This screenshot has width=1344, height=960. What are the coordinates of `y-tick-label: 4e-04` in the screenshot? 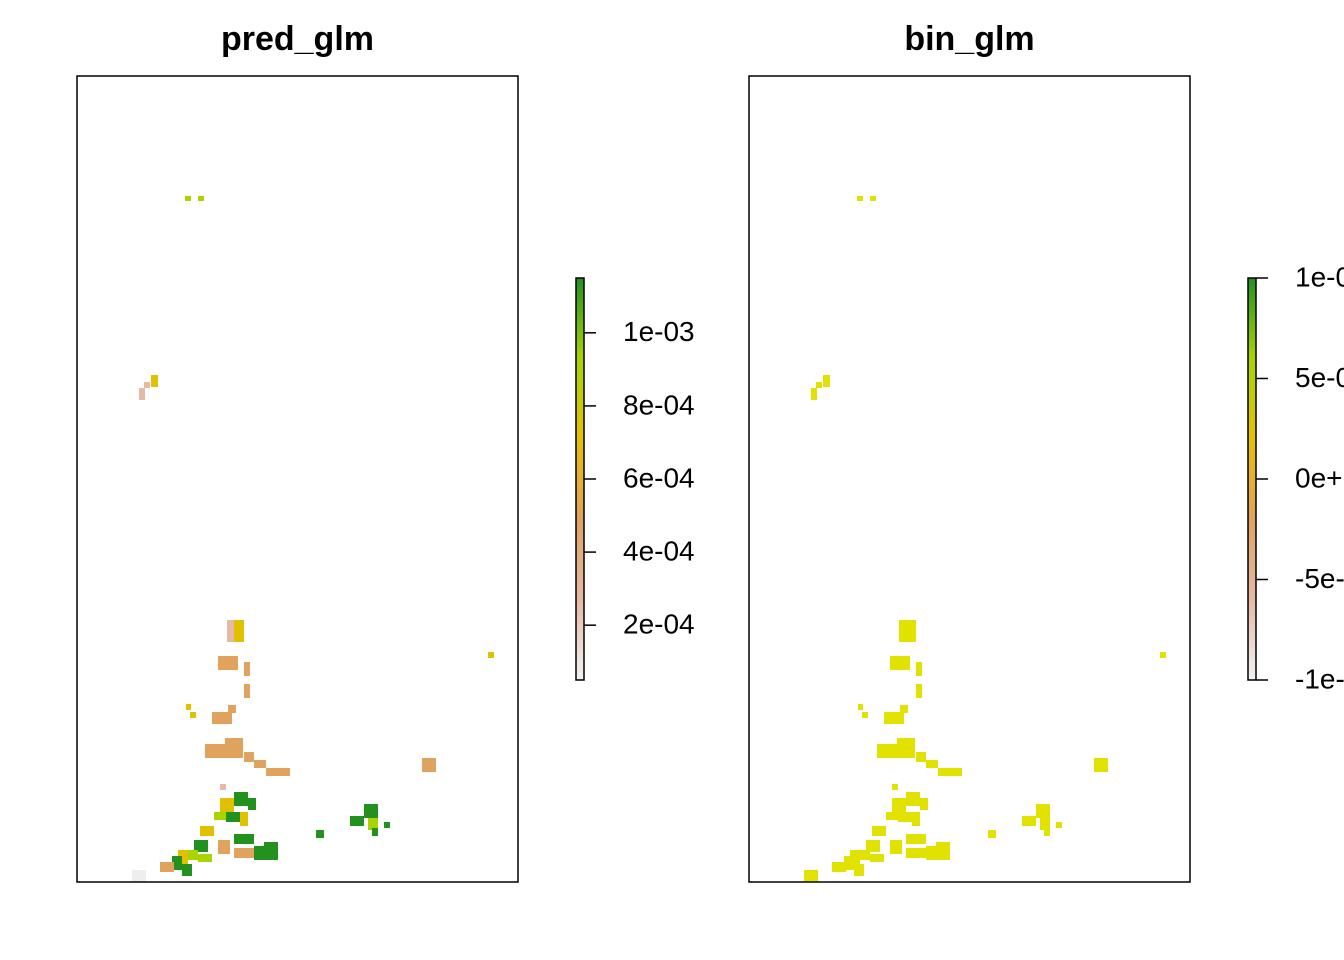 It's located at (659, 550).